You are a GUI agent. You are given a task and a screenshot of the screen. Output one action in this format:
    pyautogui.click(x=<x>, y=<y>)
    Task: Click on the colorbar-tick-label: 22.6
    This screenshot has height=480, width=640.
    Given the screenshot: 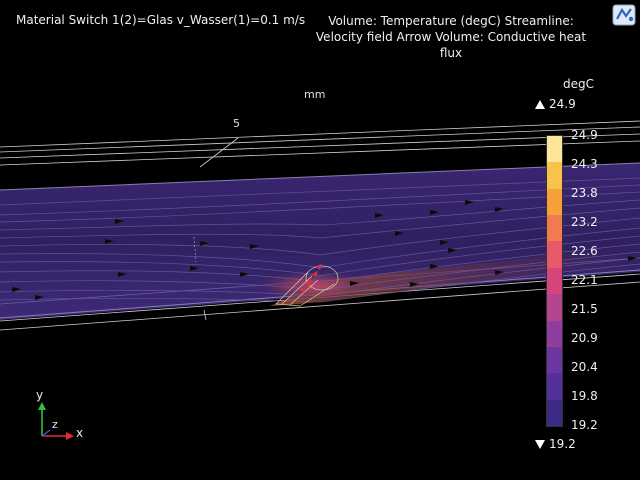 What is the action you would take?
    pyautogui.click(x=584, y=251)
    